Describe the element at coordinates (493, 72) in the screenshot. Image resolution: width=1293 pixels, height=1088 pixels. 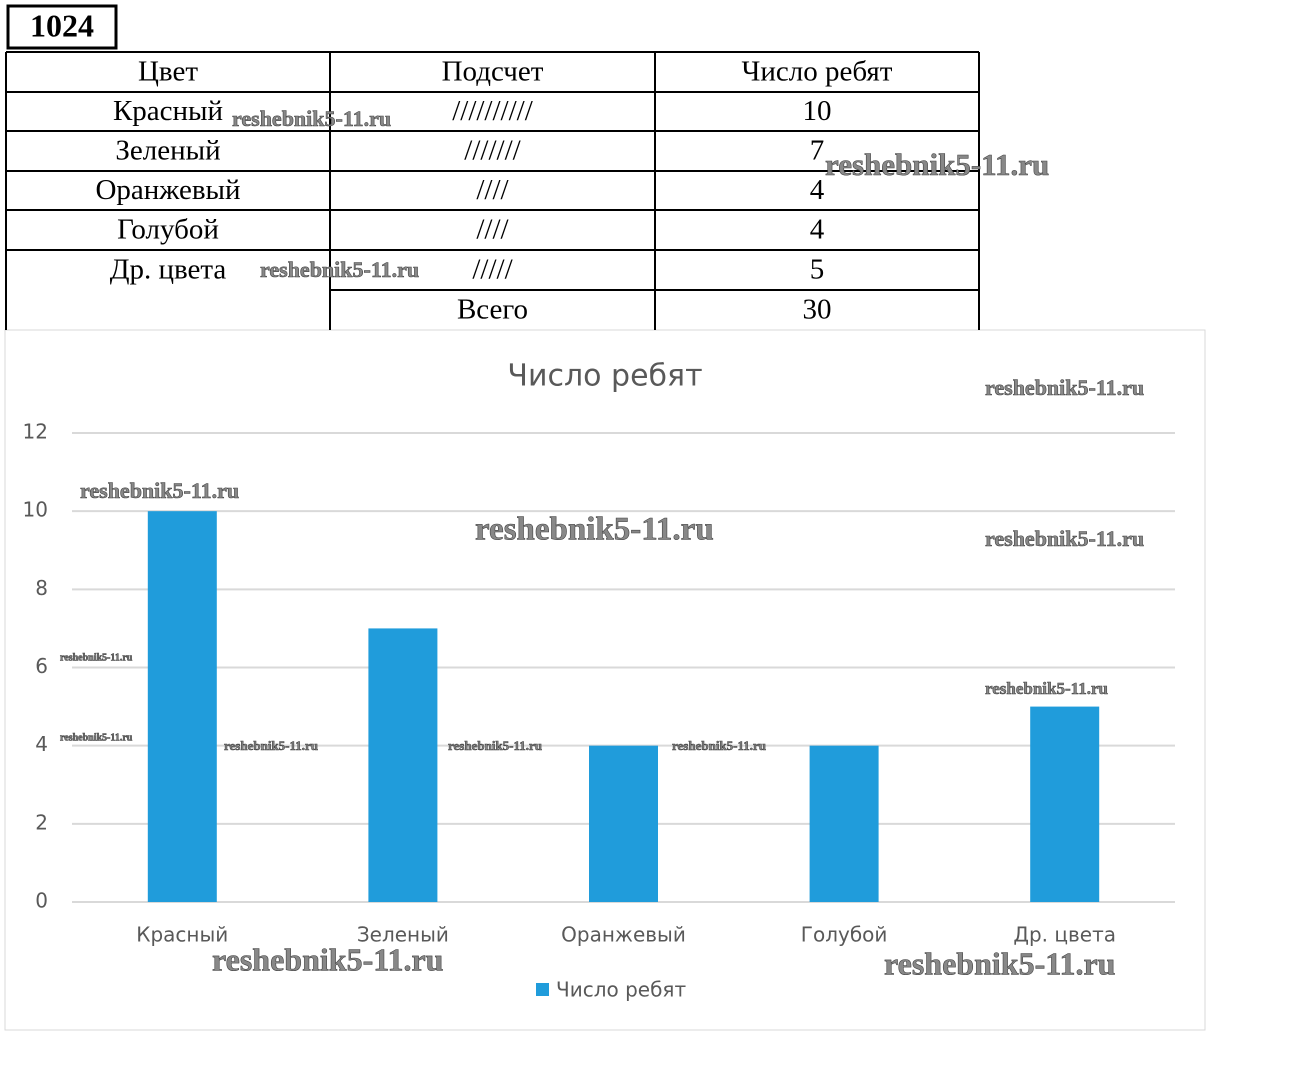
I see `table-cell: Подсчет` at that location.